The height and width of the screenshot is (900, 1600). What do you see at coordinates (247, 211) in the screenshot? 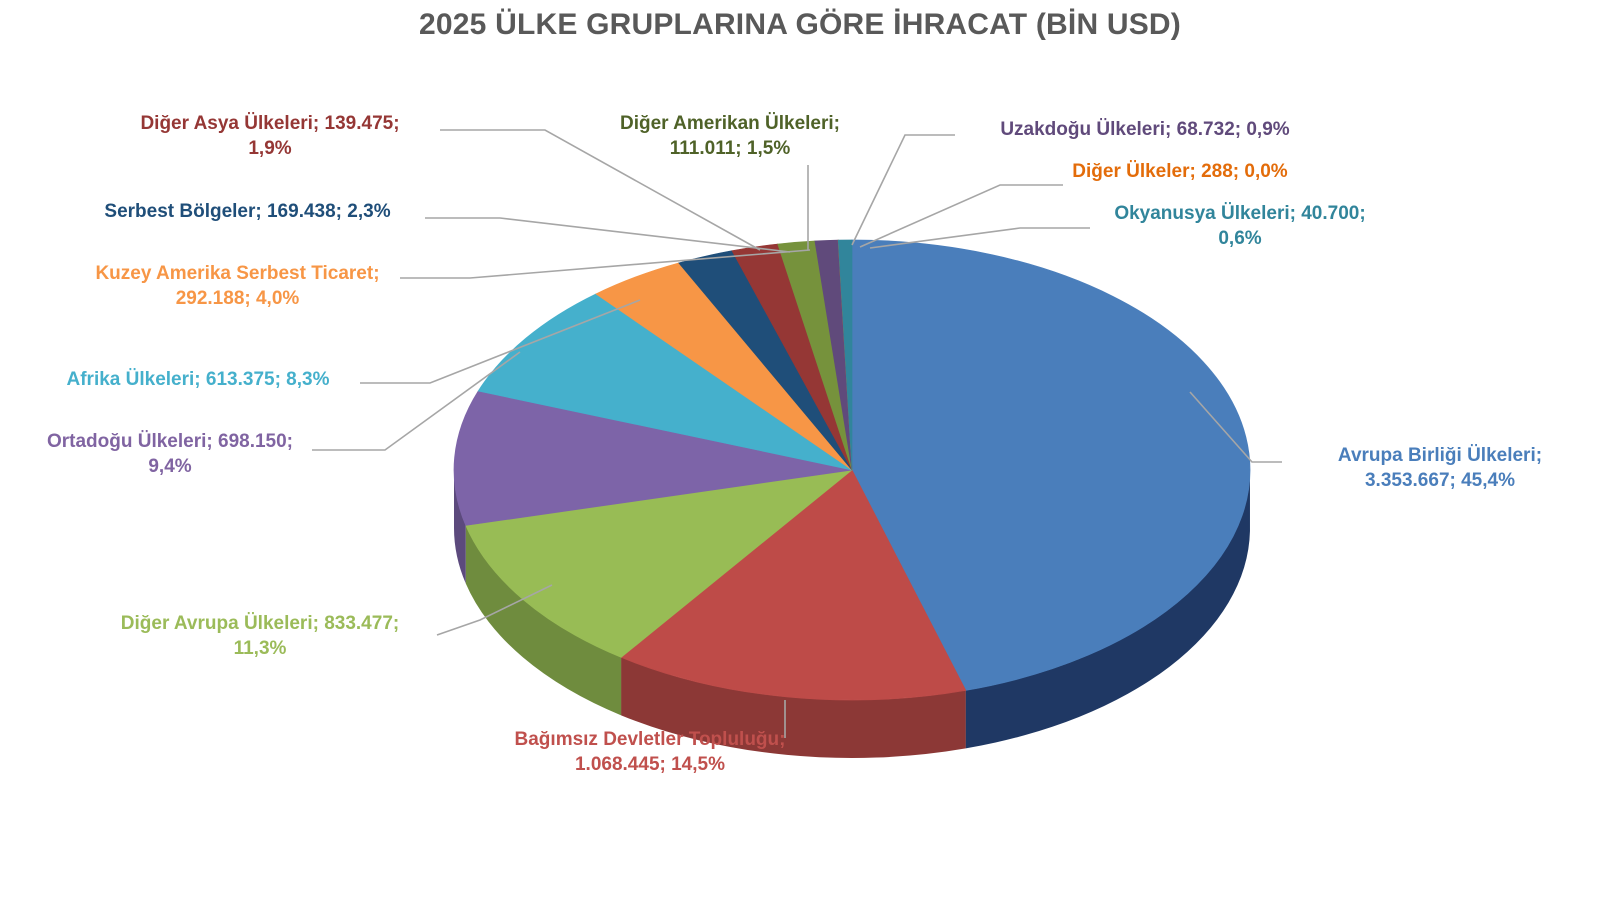
I see `data-label-serbest-bolgeler: Serbest Bölgeler; 169.438; 2,3%` at bounding box center [247, 211].